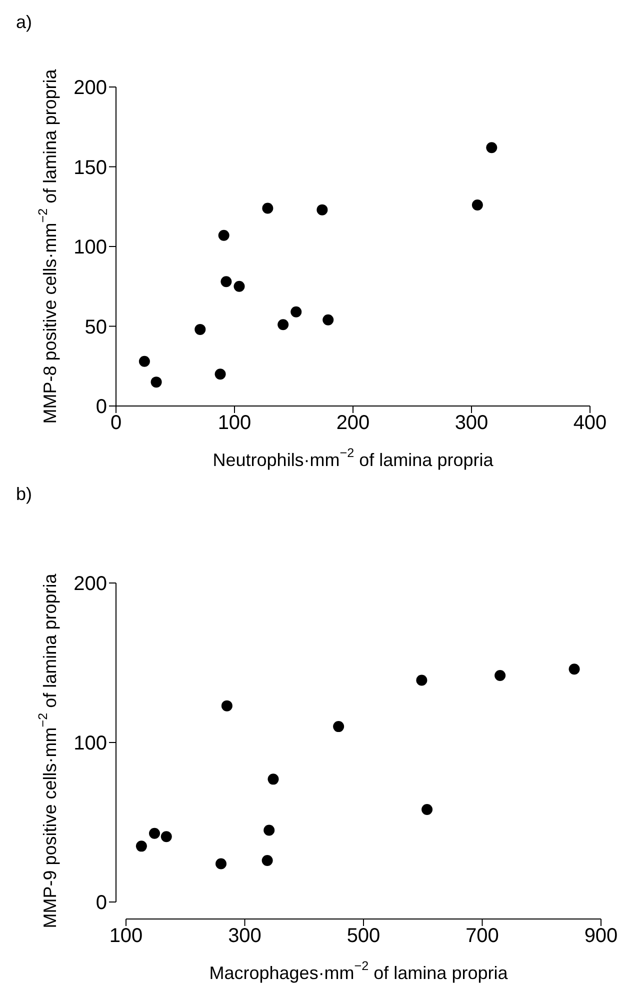 Image resolution: width=631 pixels, height=989 pixels. Describe the element at coordinates (353, 423) in the screenshot. I see `x-tick-label: 200` at that location.